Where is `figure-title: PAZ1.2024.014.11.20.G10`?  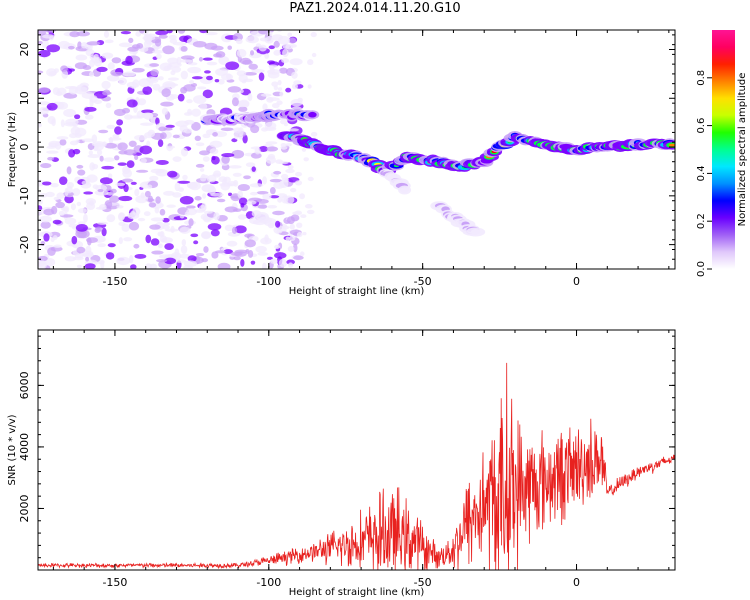 figure-title: PAZ1.2024.014.11.20.G10 is located at coordinates (375, 8).